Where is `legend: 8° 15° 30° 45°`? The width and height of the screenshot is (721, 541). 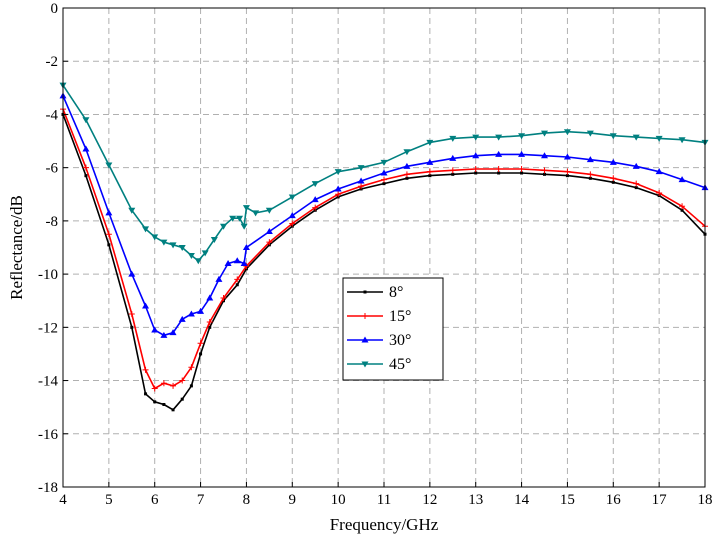
legend: 8° 15° 30° 45° is located at coordinates (393, 329).